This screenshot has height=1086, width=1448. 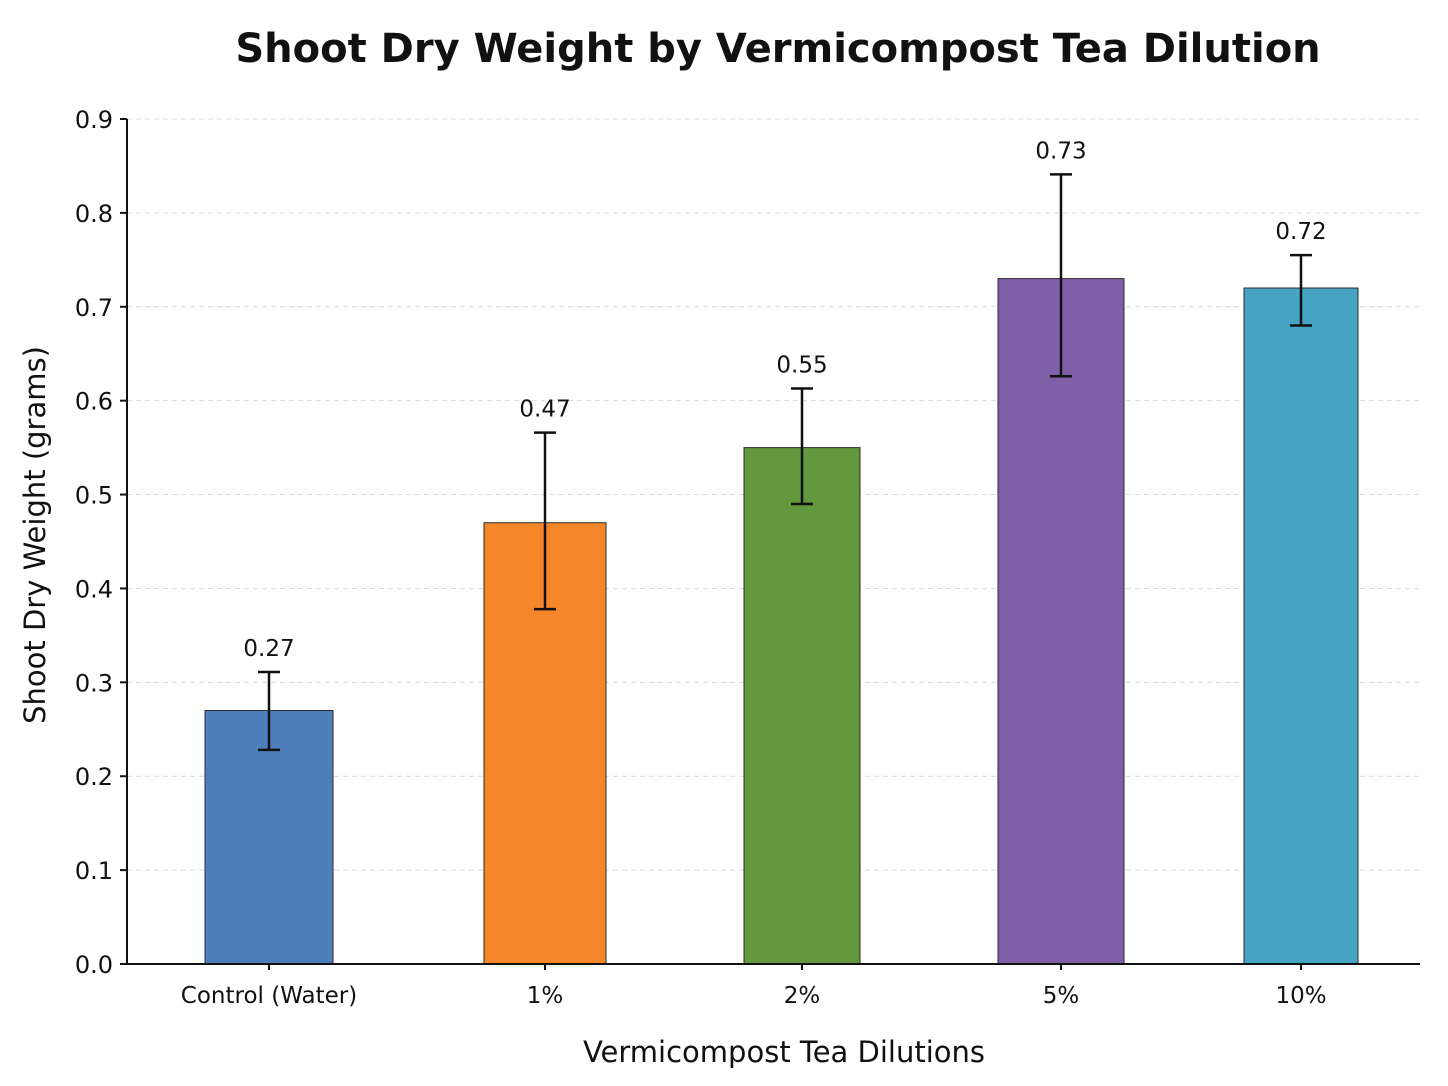 I want to click on y-tick-label: 0.6, so click(x=94, y=402).